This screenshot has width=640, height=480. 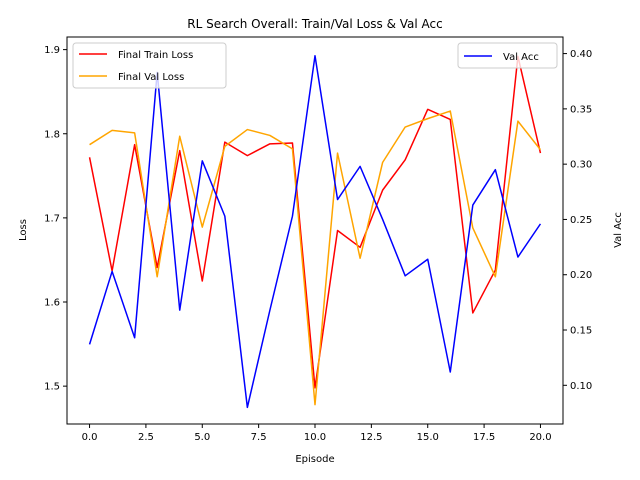 I want to click on y-axis-right: 0.10 0.15 0.20 0.25 0.30 0.35 0.40, so click(x=577, y=220).